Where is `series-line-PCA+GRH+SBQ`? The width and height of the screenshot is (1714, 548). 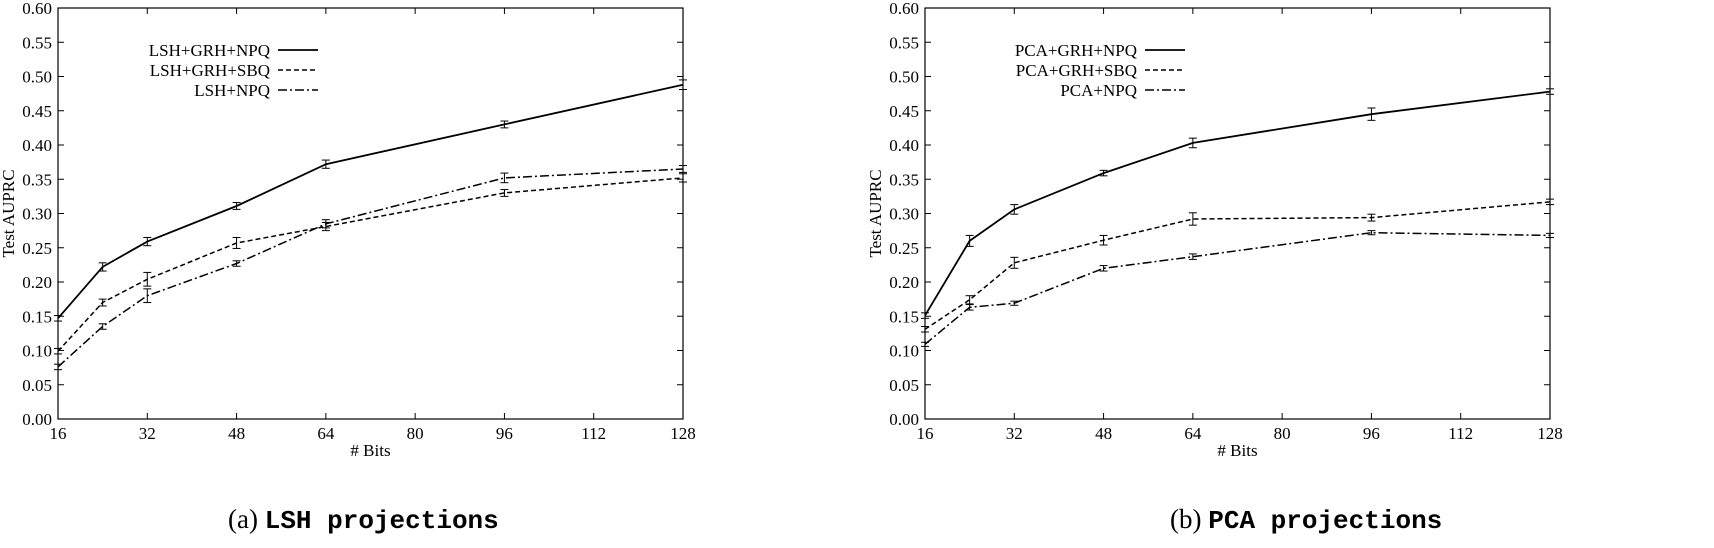 series-line-PCA+GRH+SBQ is located at coordinates (1237, 265).